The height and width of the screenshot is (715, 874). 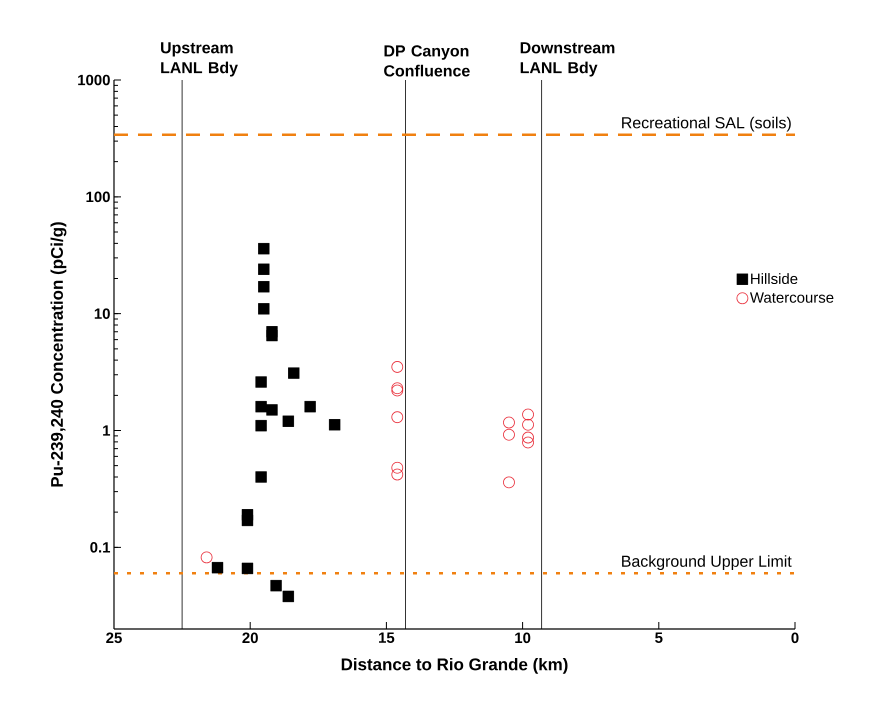 What do you see at coordinates (199, 59) in the screenshot?
I see `ref-line-label: Upstream LANL Bdy` at bounding box center [199, 59].